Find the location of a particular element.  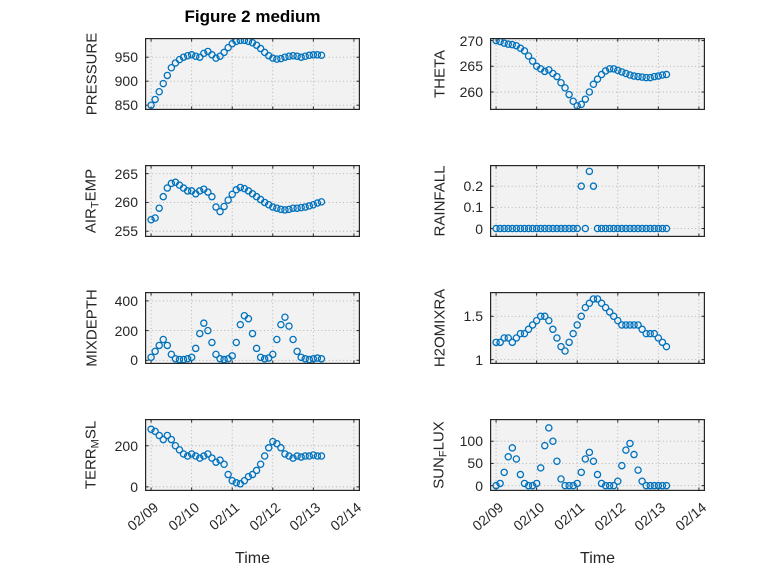

y-axis-label-text: SL is located at coordinates (91, 430).